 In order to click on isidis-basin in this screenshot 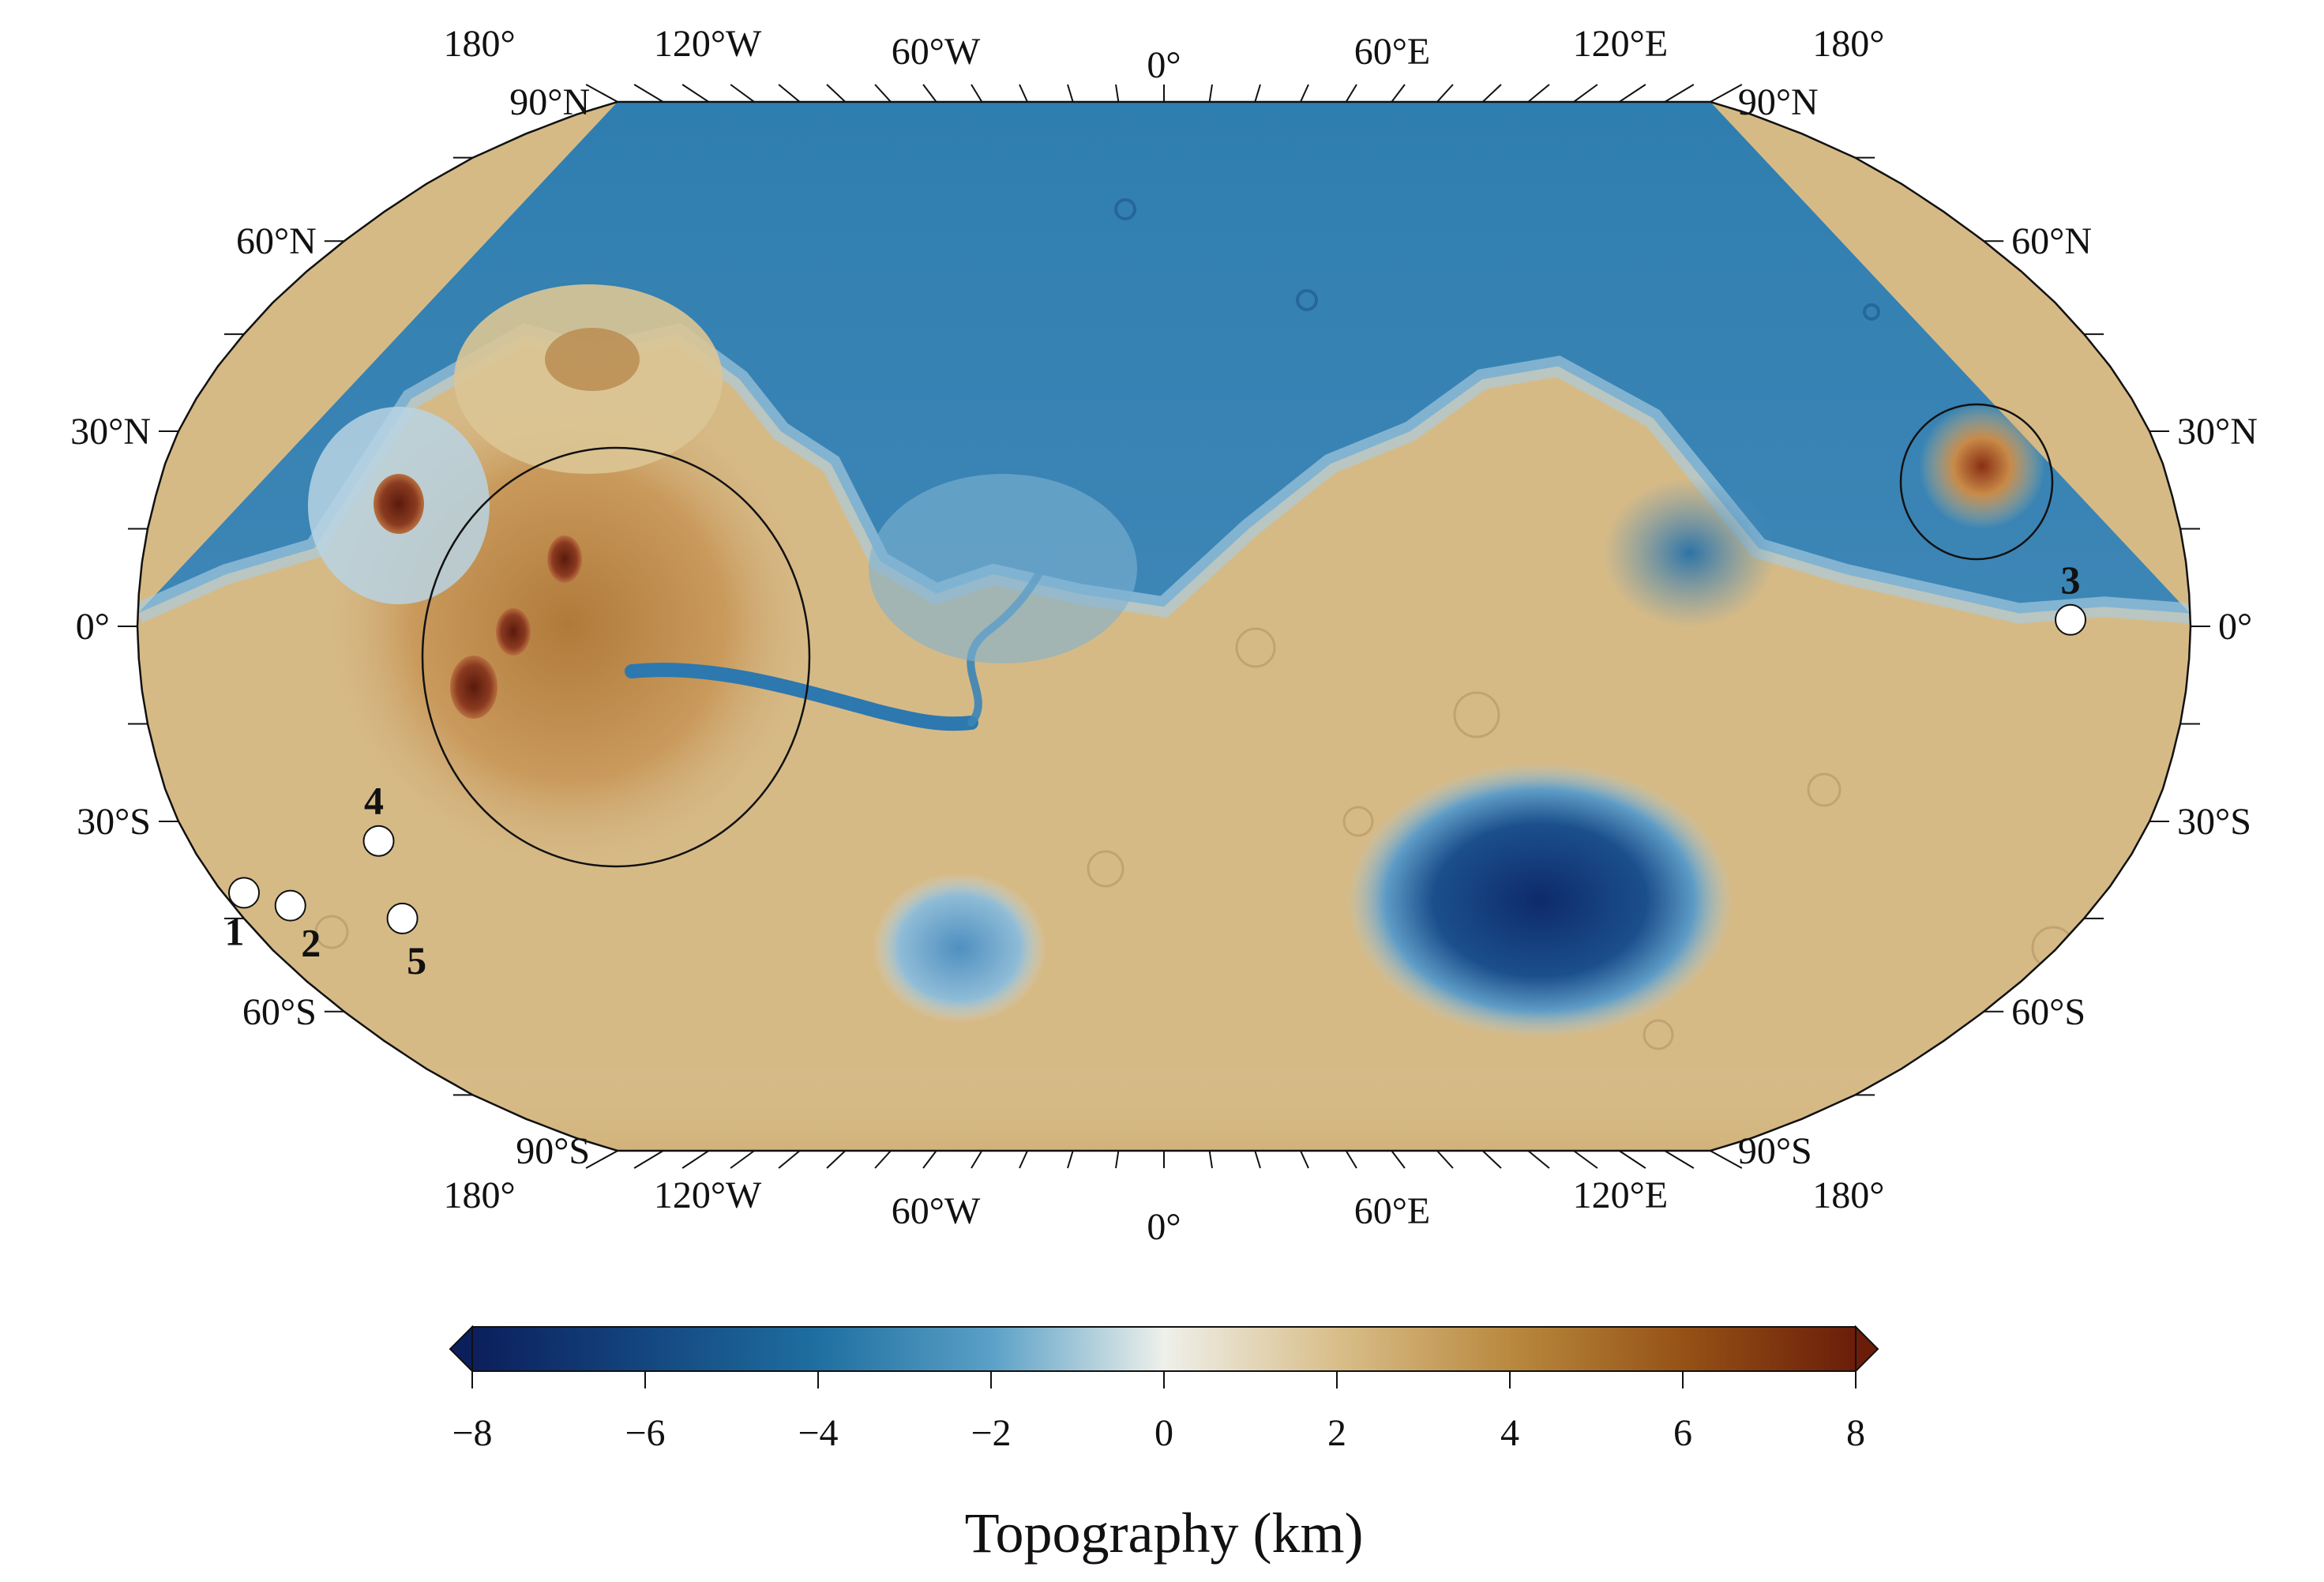, I will do `click(1690, 553)`.